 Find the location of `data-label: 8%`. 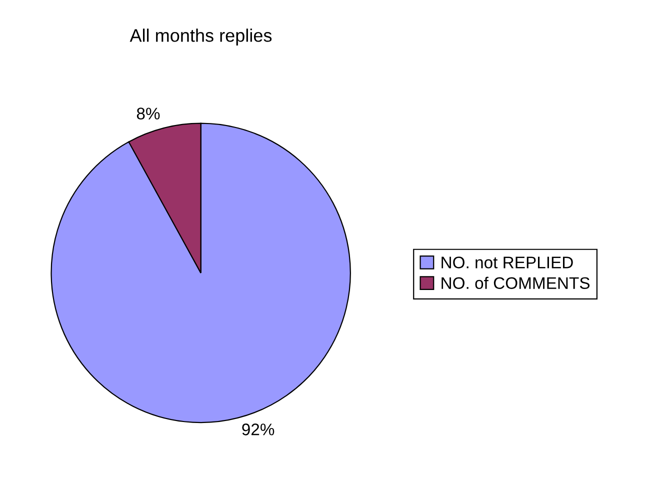

data-label: 8% is located at coordinates (148, 114).